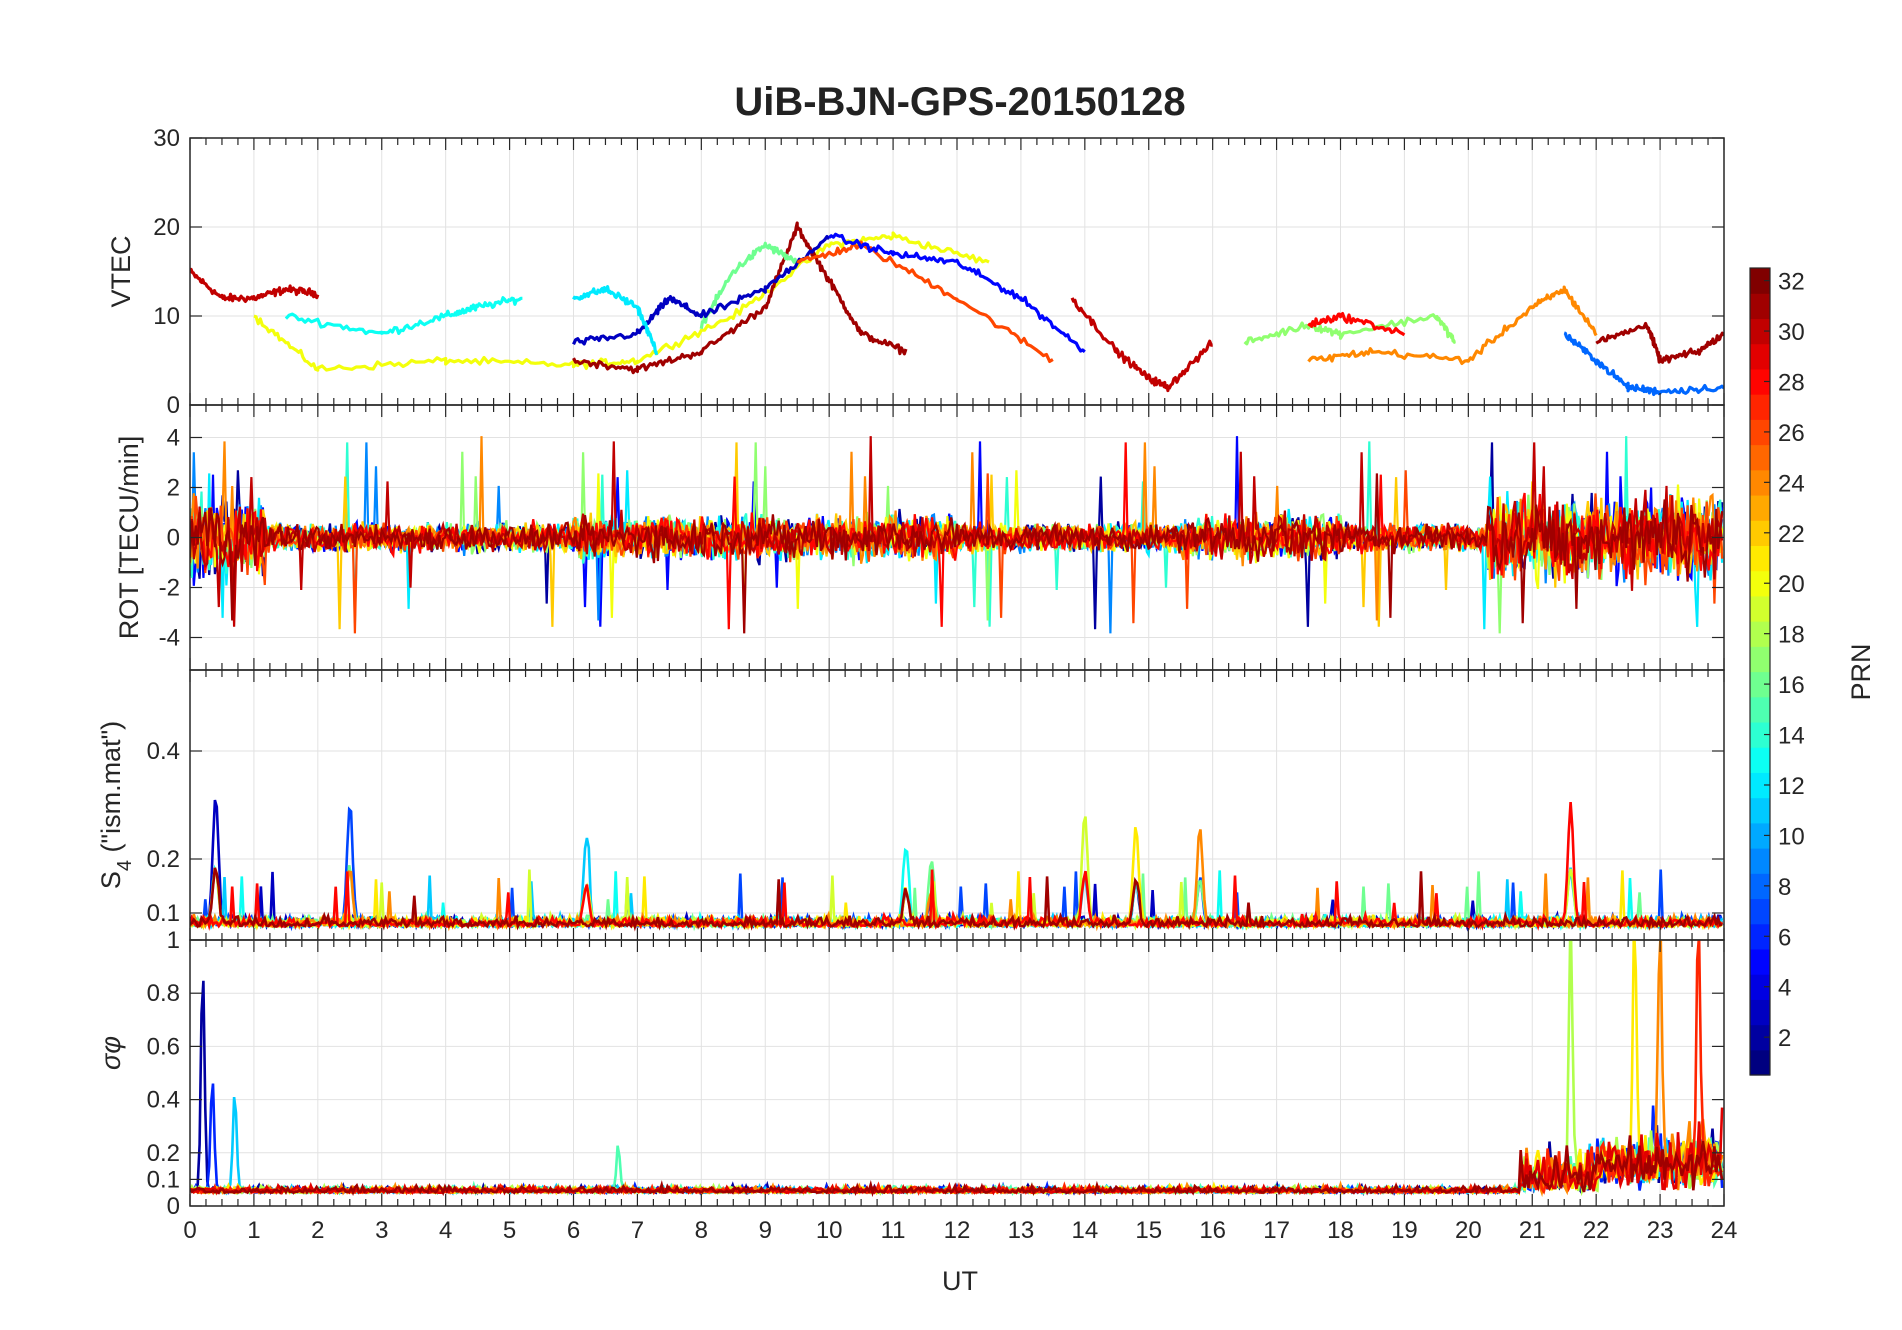 This screenshot has width=1902, height=1330. I want to click on rot-series-line, so click(957, 553).